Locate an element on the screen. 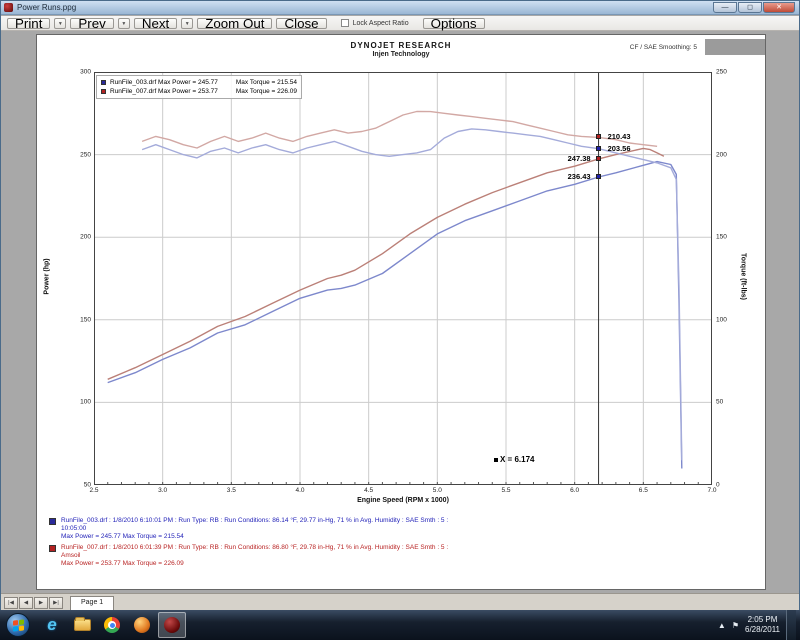 The image size is (800, 640). left-y-tick-label: 50 is located at coordinates (87, 485).